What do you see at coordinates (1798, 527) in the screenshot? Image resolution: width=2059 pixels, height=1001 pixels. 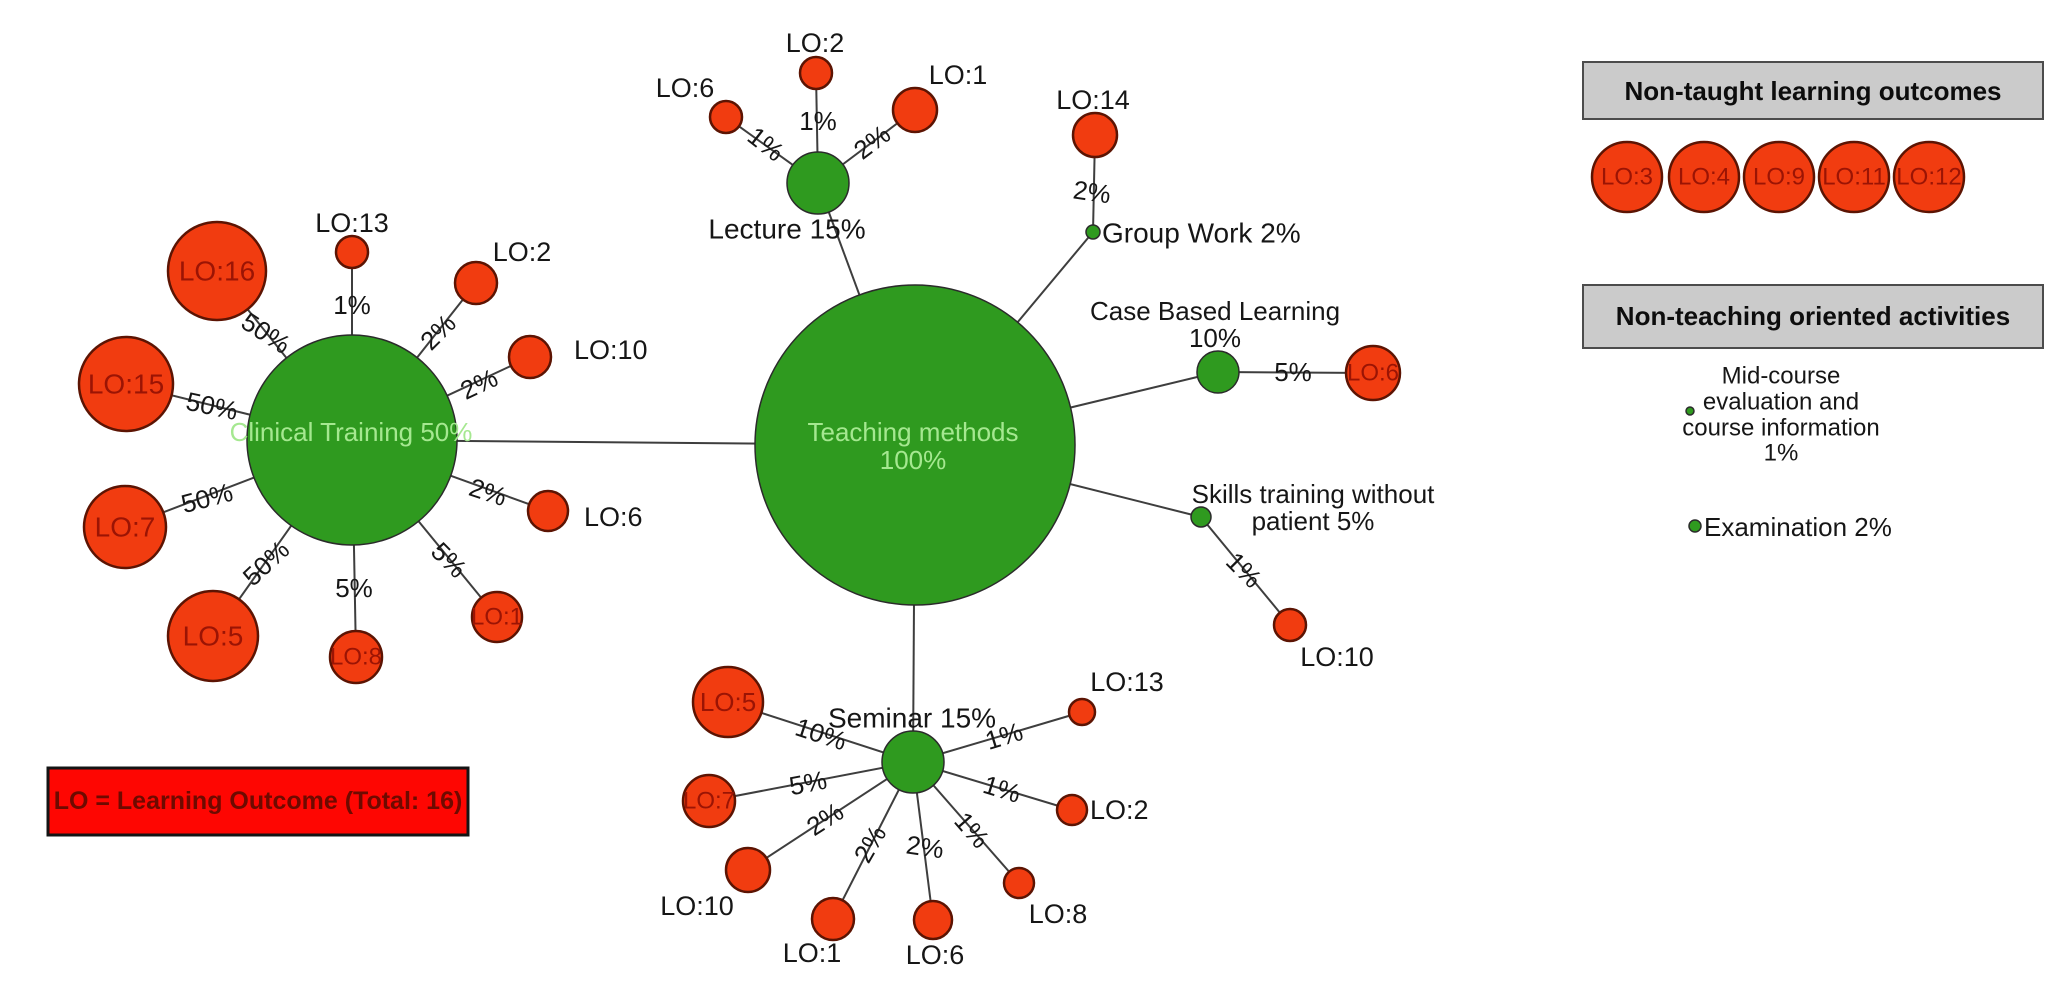 I see `examination-label: Examination 2%` at bounding box center [1798, 527].